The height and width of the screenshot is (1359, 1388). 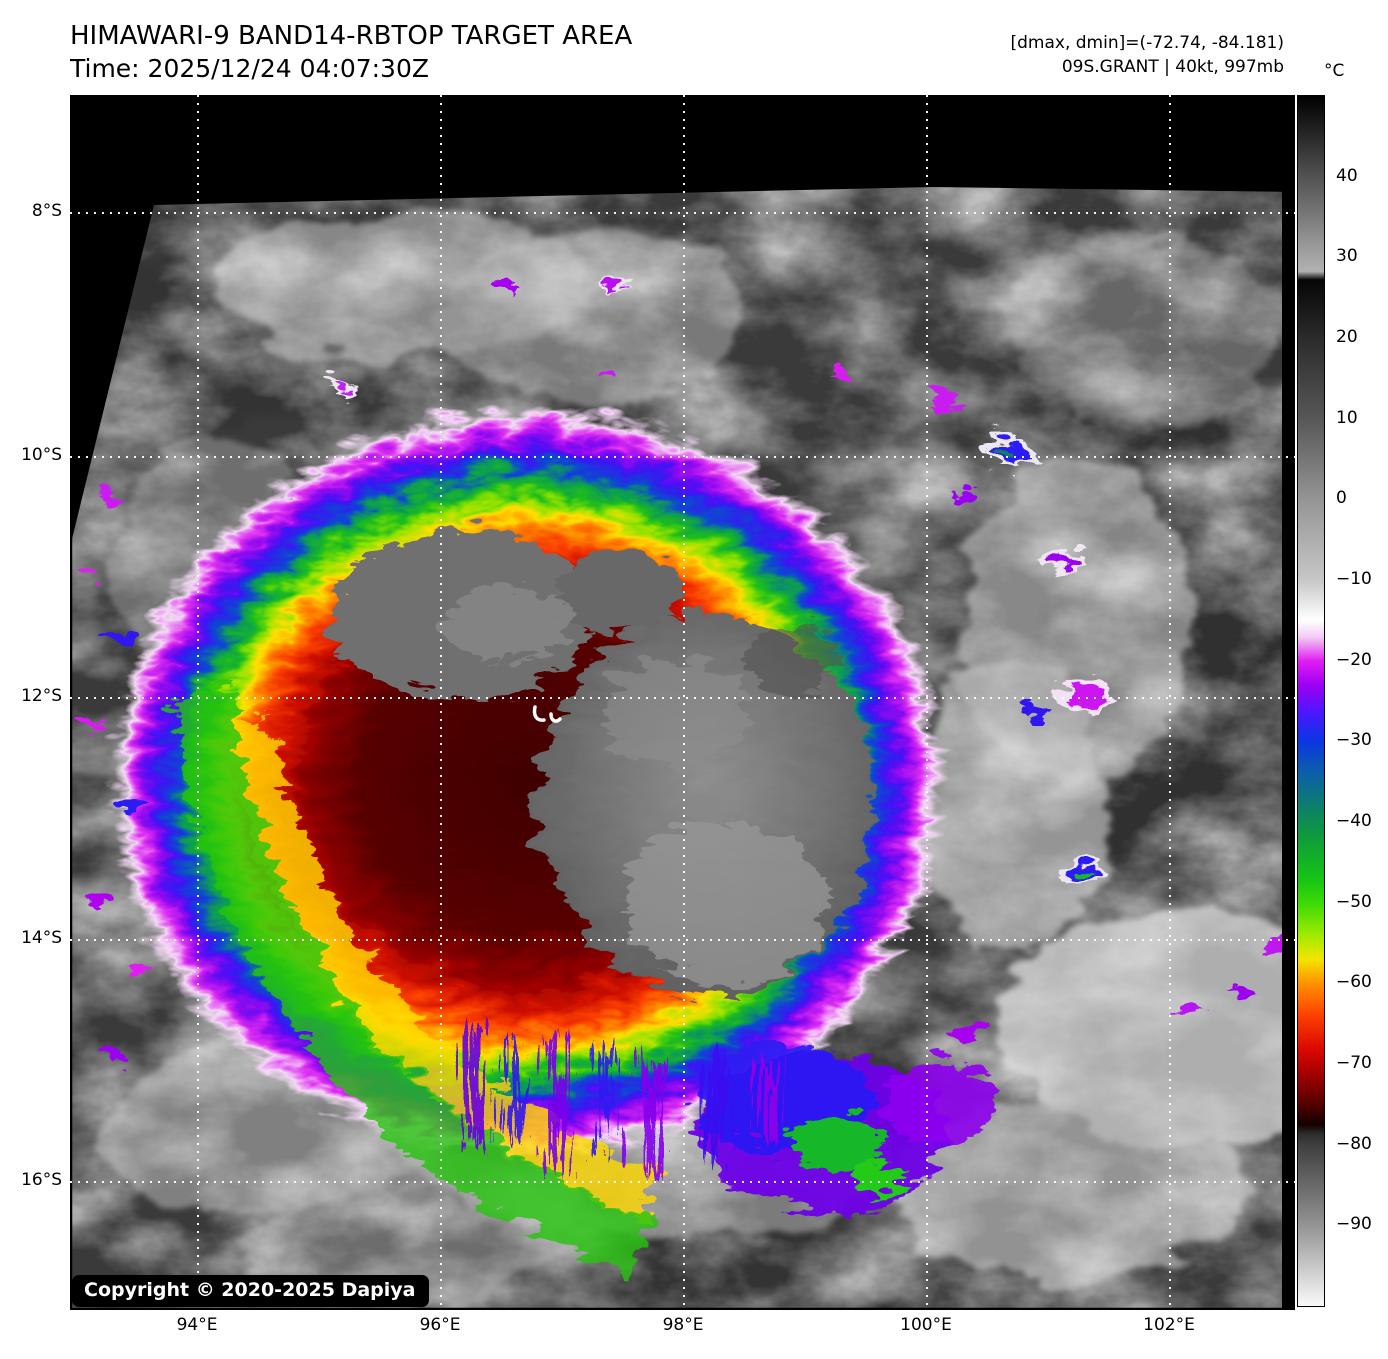 I want to click on lon-tick-label: 100°E, so click(x=926, y=1325).